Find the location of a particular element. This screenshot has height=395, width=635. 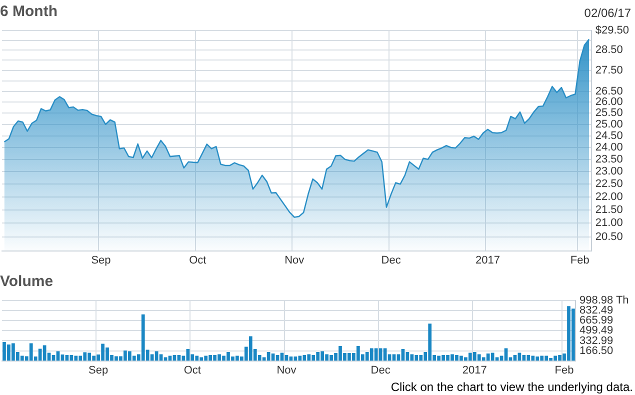

chart-title: 6 Month is located at coordinates (29, 11).